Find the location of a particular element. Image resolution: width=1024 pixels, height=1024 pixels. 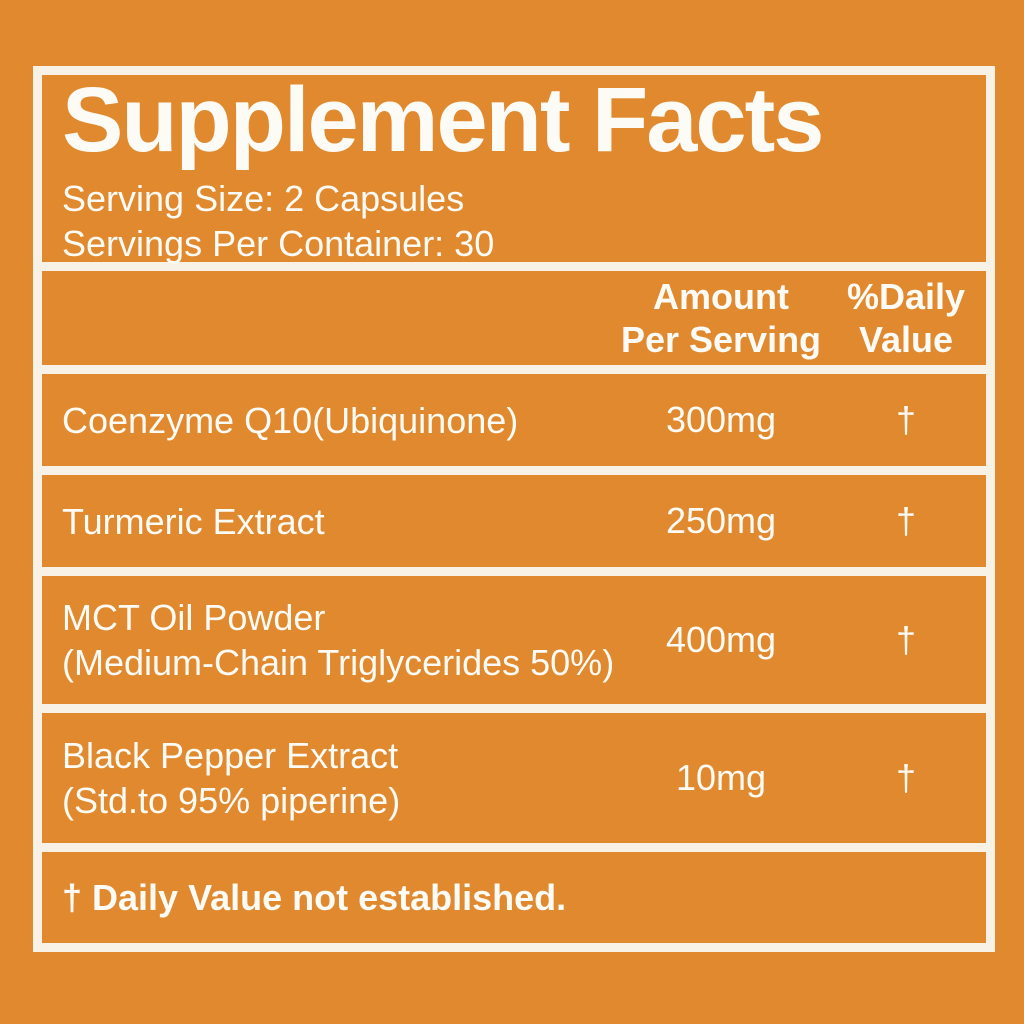

panel-title: Supplement Facts is located at coordinates (443, 120).